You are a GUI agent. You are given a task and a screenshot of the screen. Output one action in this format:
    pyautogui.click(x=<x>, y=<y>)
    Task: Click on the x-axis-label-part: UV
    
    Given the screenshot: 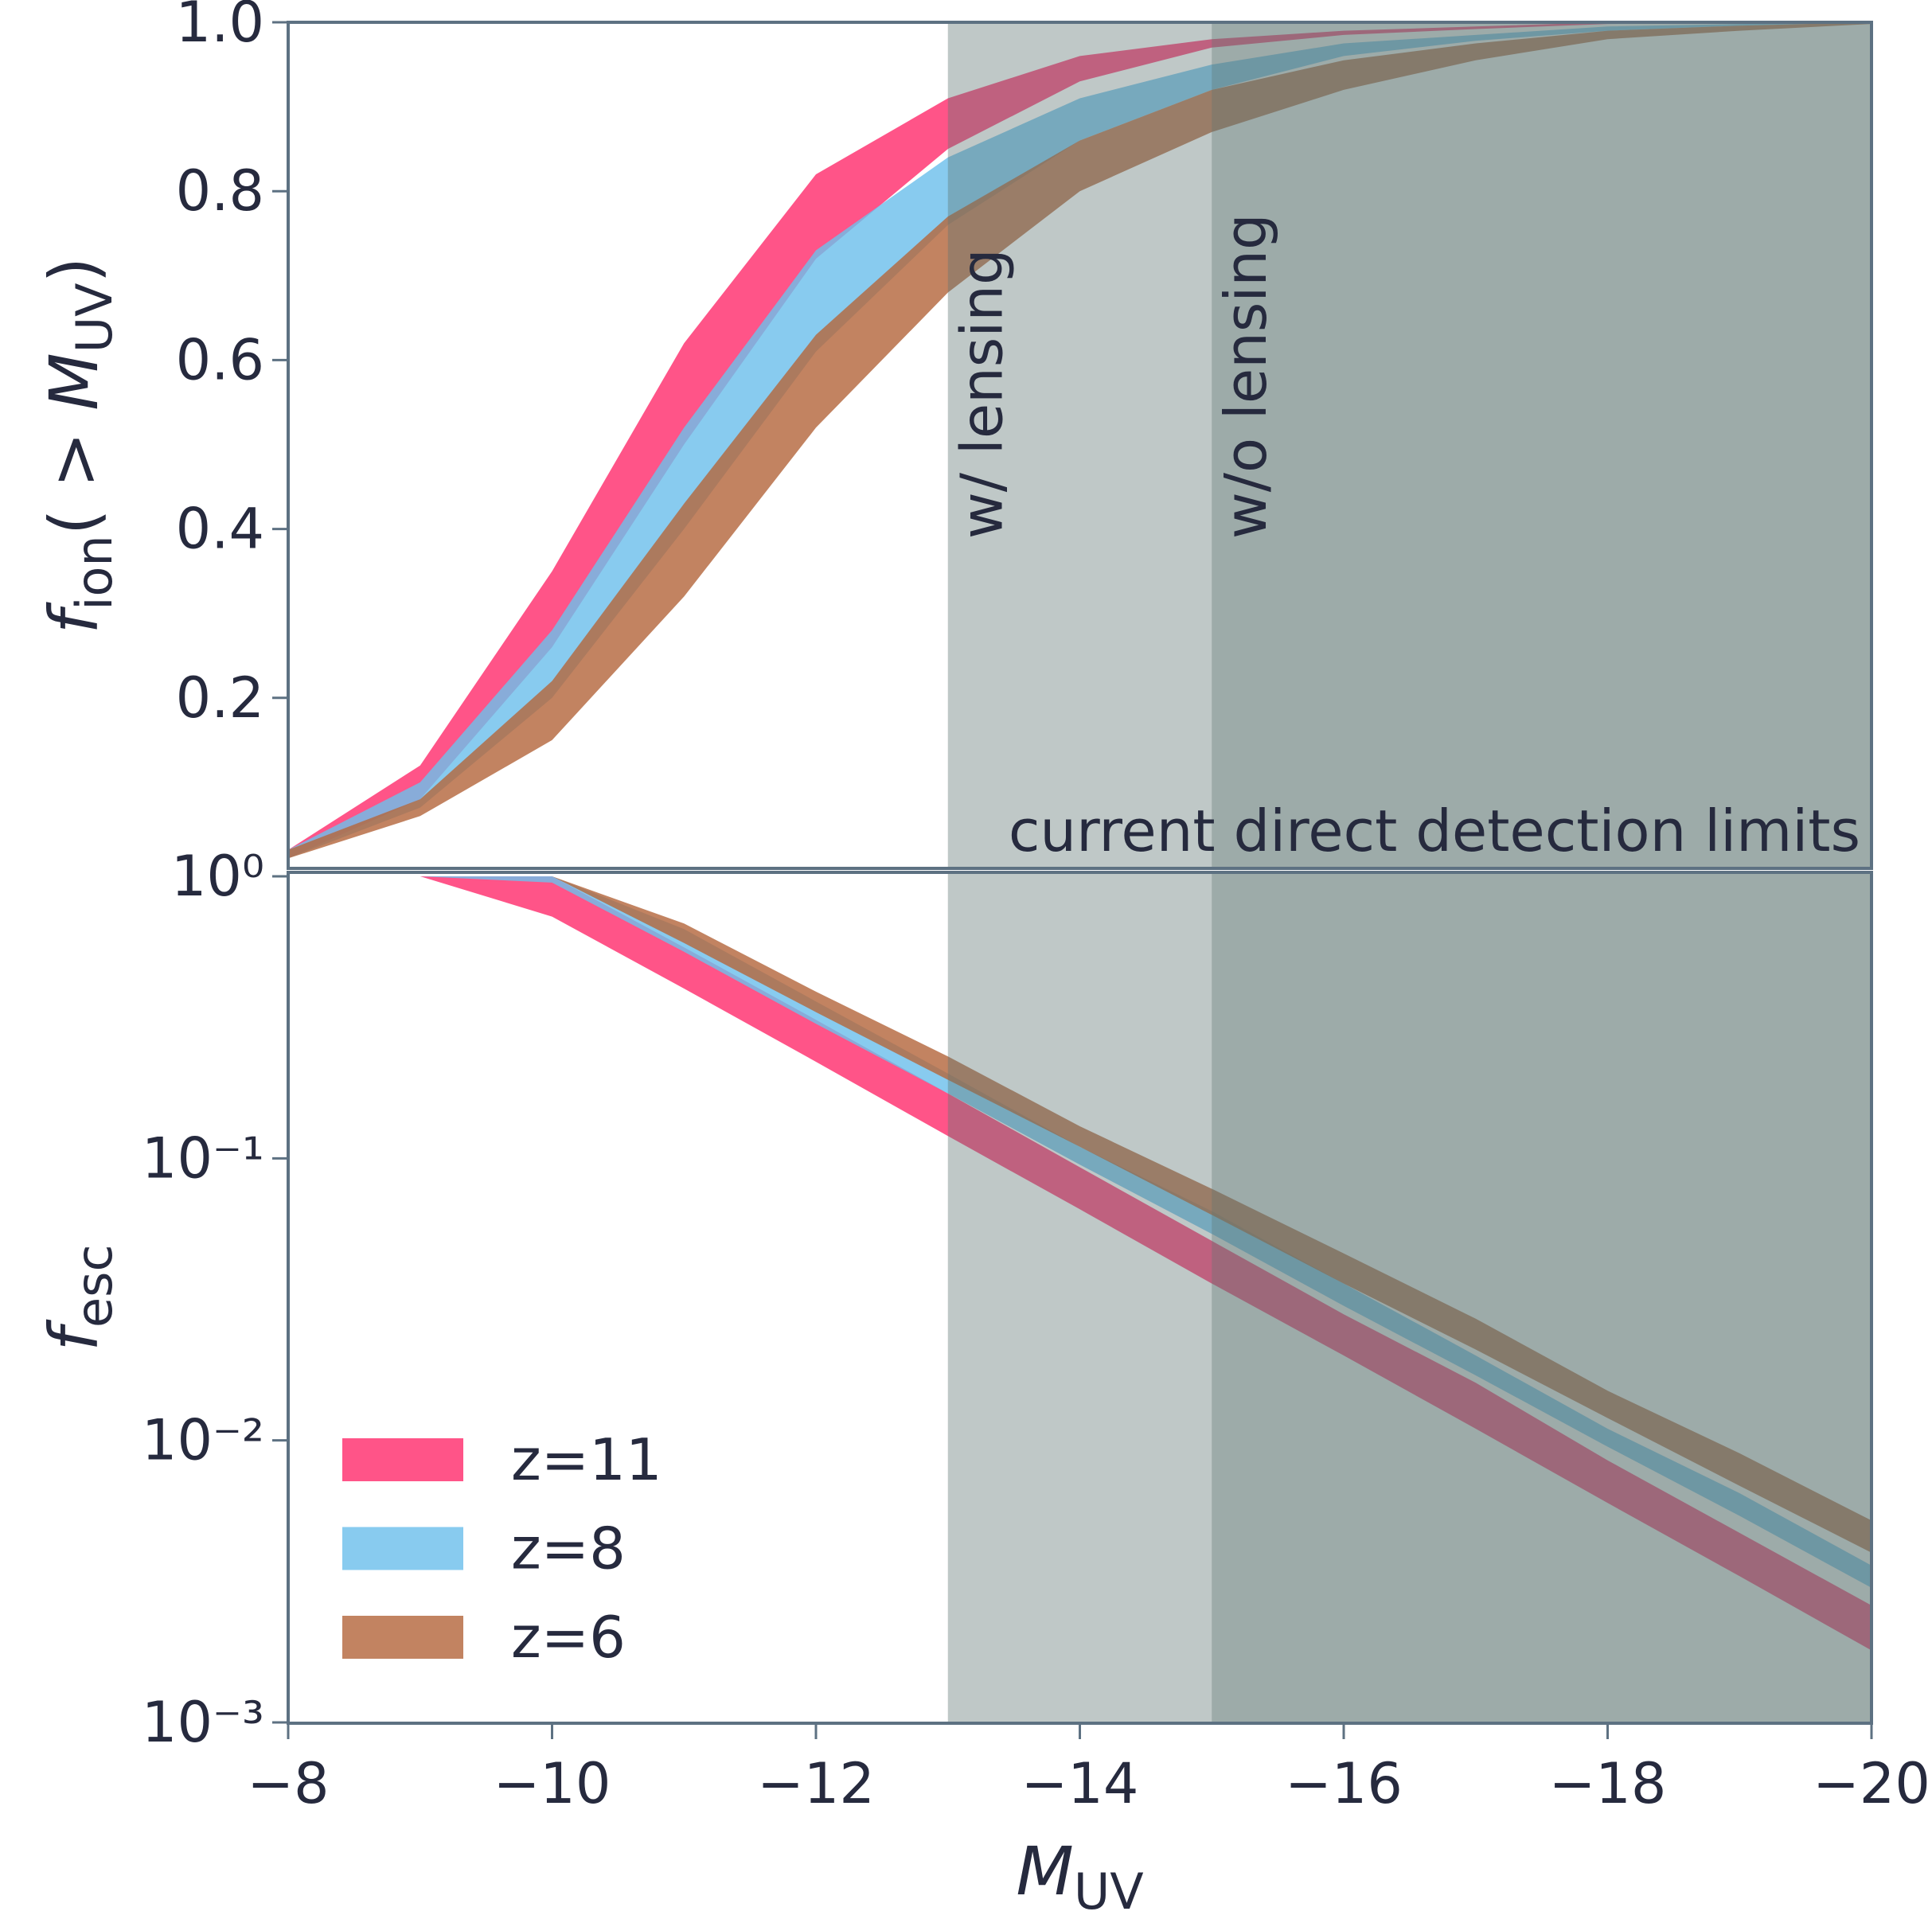 What is the action you would take?
    pyautogui.click(x=1109, y=1892)
    